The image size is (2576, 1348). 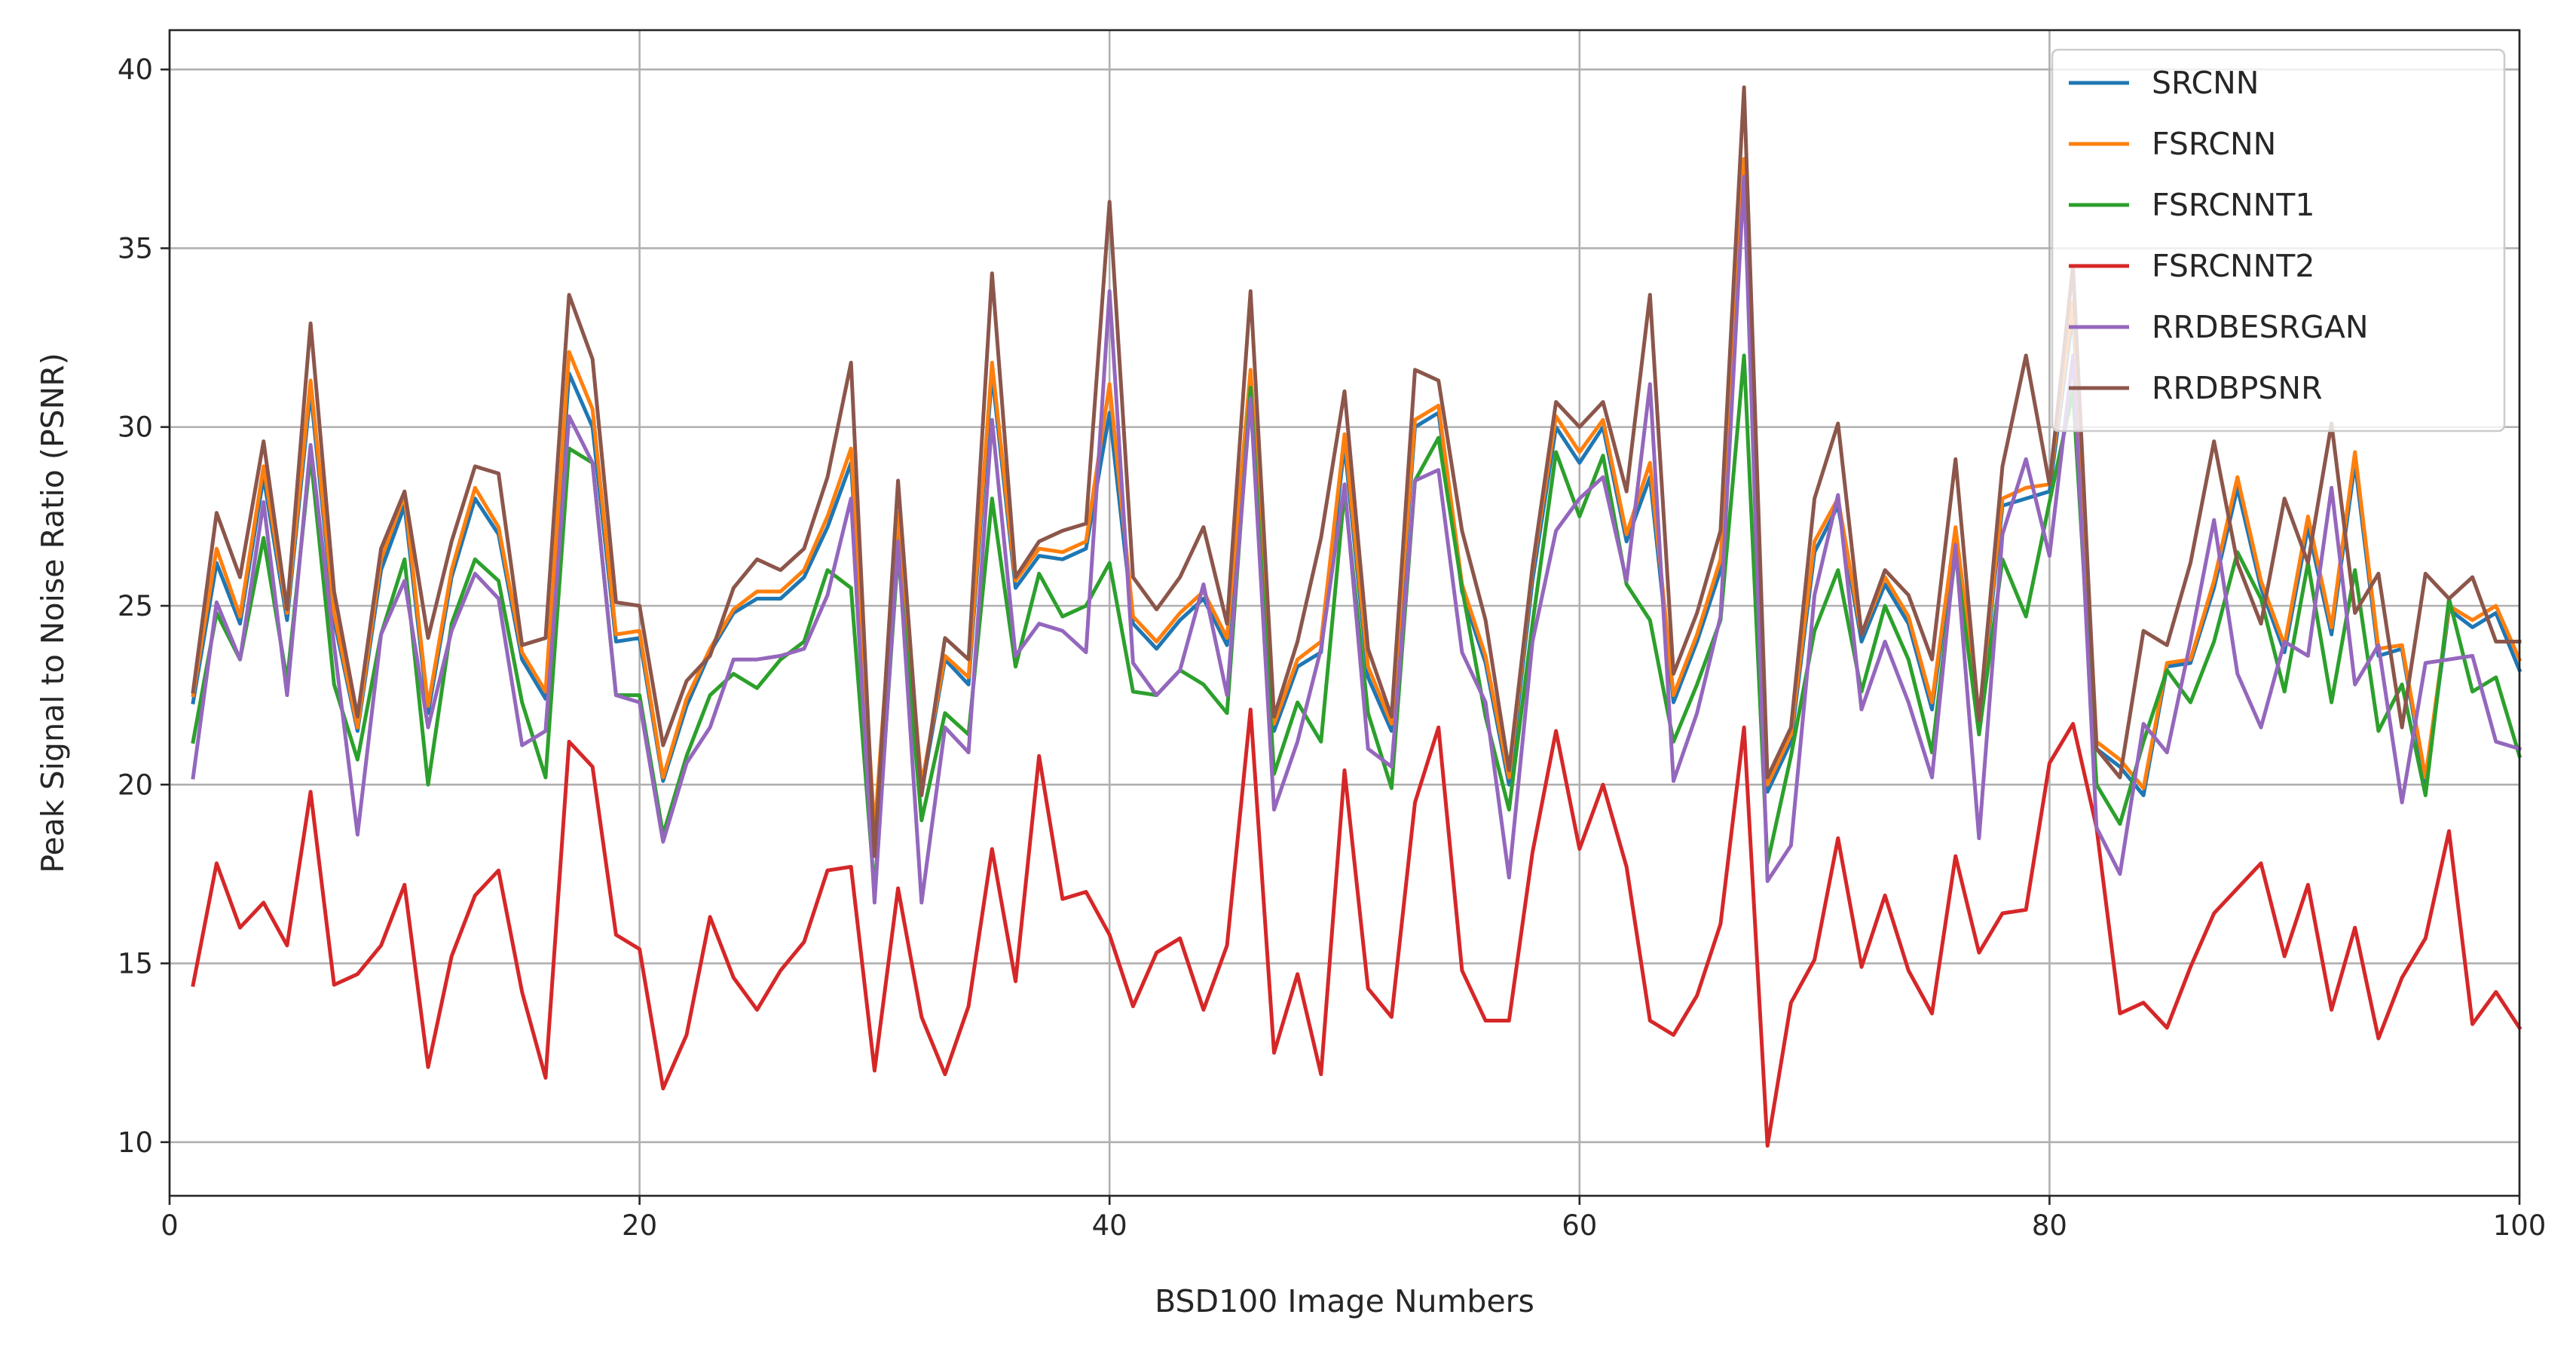 I want to click on legend-label-srcnn: SRCNN, so click(x=2205, y=83).